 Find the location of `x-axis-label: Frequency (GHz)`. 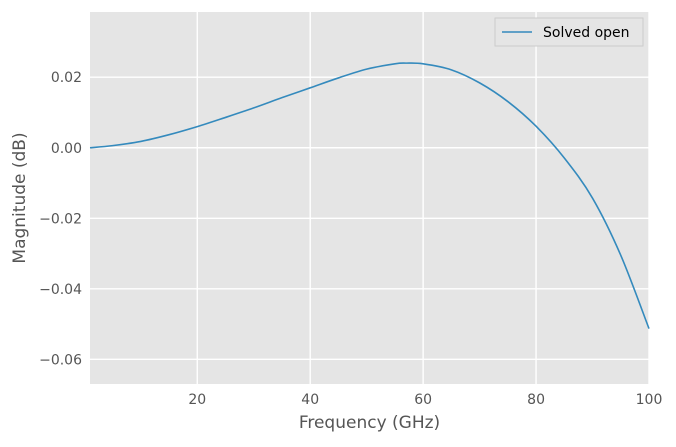

x-axis-label: Frequency (GHz) is located at coordinates (369, 423).